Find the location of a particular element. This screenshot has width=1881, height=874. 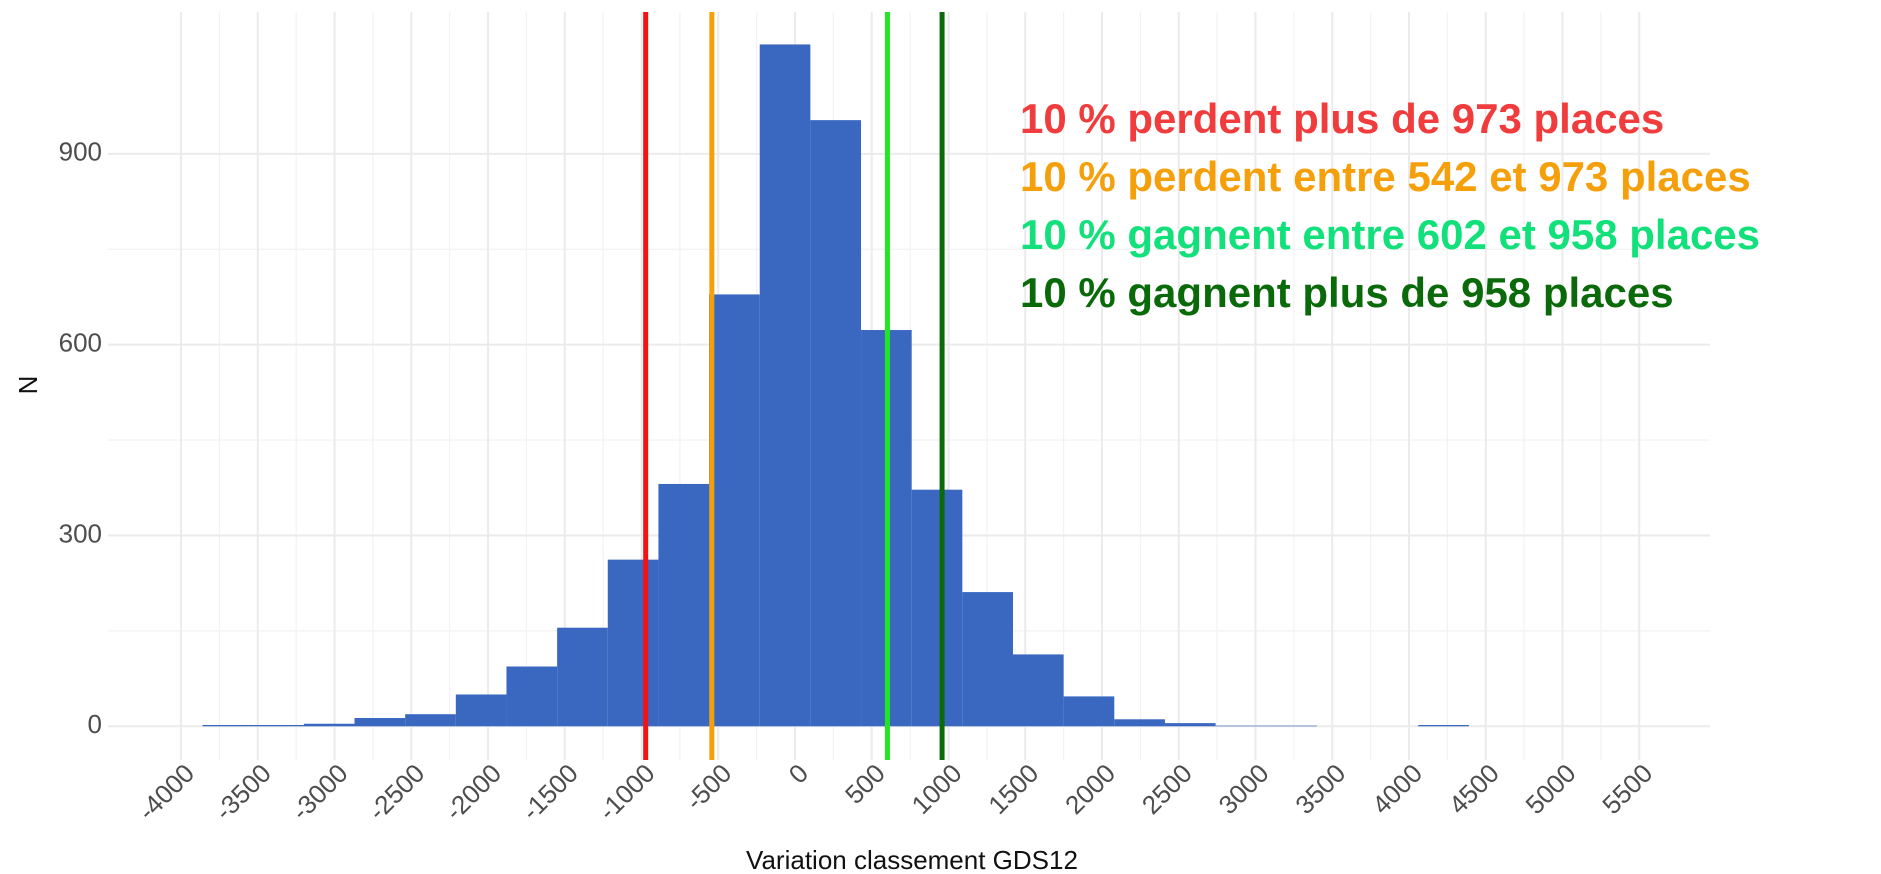

x-tick-label: -3500 is located at coordinates (243, 792).